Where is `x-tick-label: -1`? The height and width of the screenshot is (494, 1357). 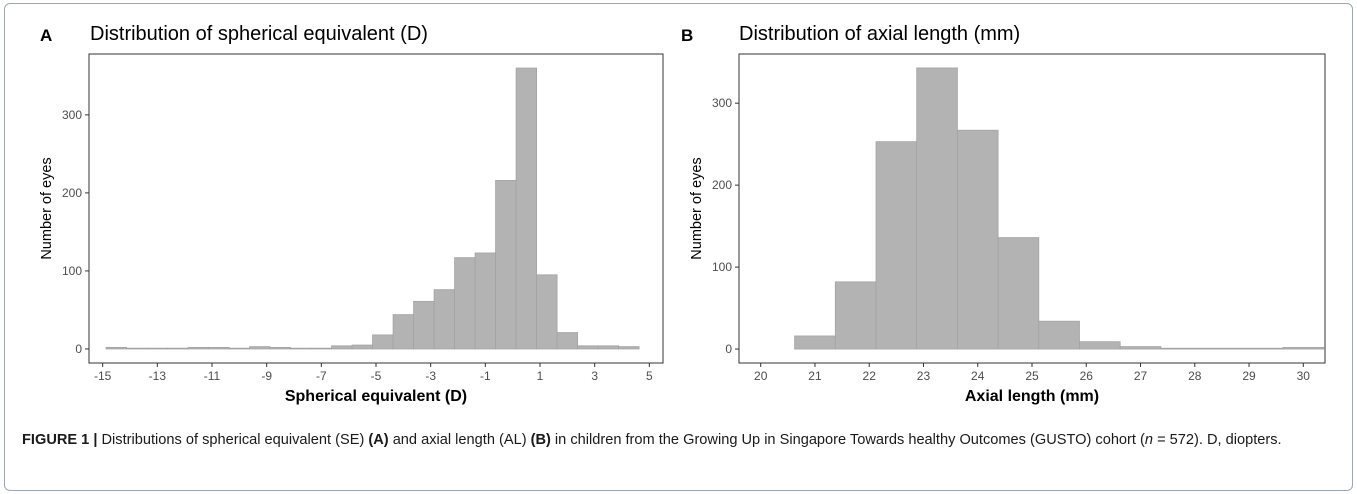 x-tick-label: -1 is located at coordinates (485, 376).